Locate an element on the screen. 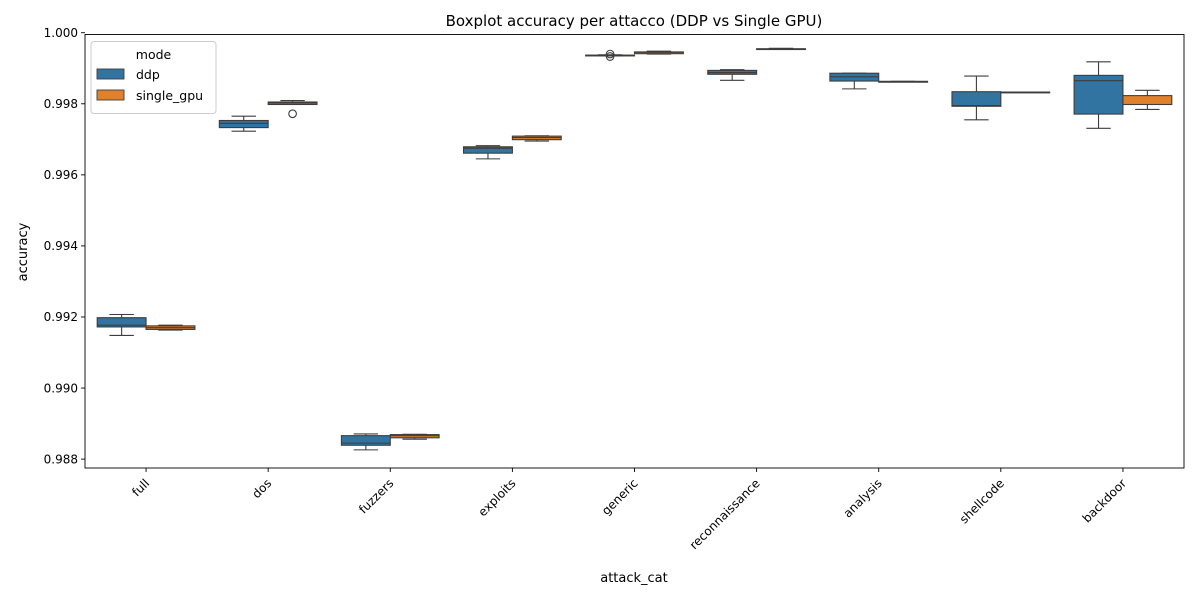  y-axis: 0.988 0.990 0.992 0.994 0.996 0.998 1.000 is located at coordinates (64, 246).